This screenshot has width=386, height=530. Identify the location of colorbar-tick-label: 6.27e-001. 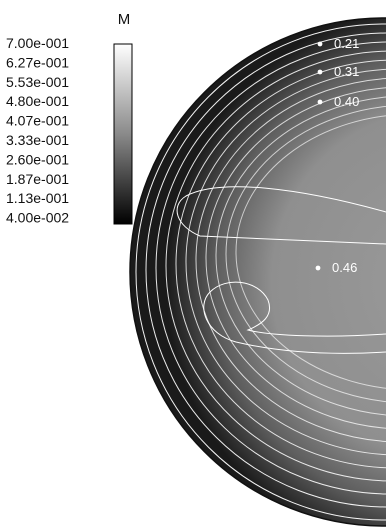
(37, 62).